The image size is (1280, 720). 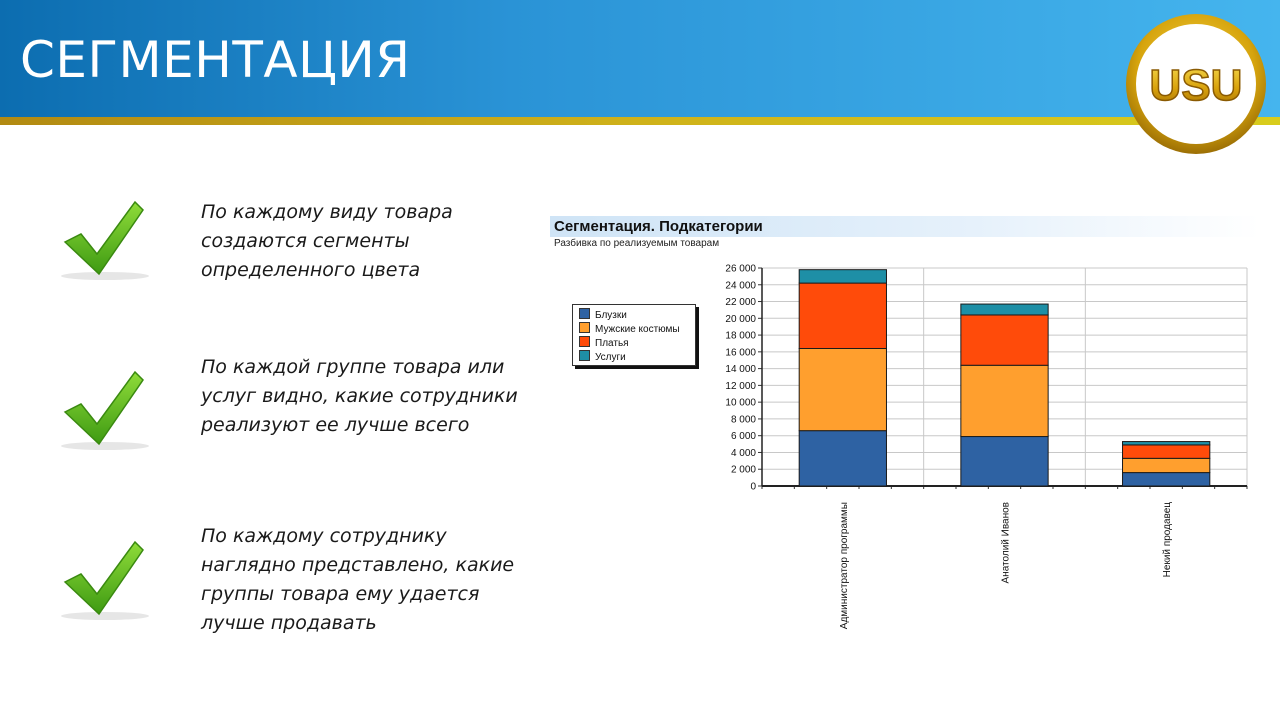 I want to click on header-stripe, so click(x=640, y=121).